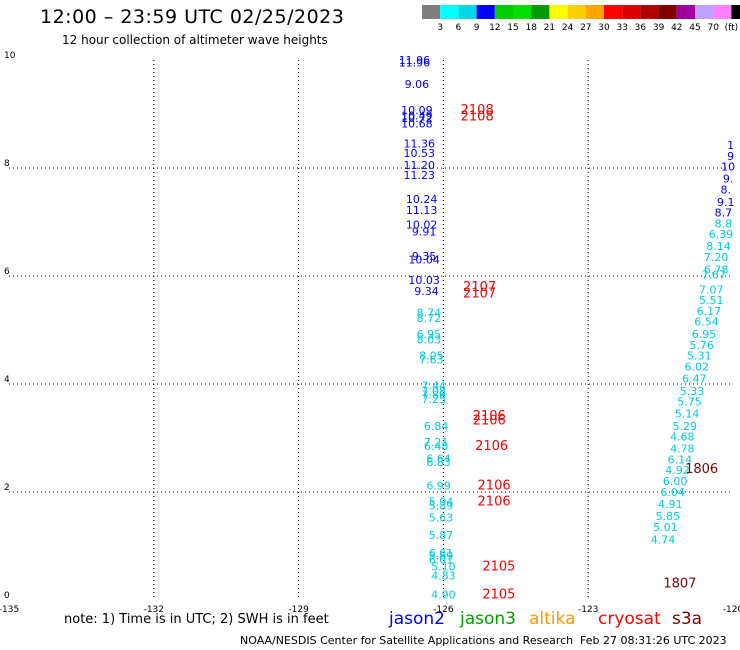 This screenshot has width=740, height=650. Describe the element at coordinates (706, 322) in the screenshot. I see `wave-height-point: 6.54` at that location.